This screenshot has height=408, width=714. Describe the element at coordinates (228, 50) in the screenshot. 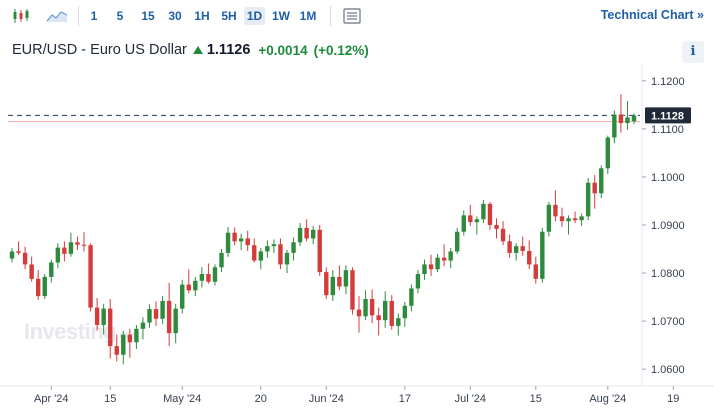

I see `last-price: 1.1126` at that location.